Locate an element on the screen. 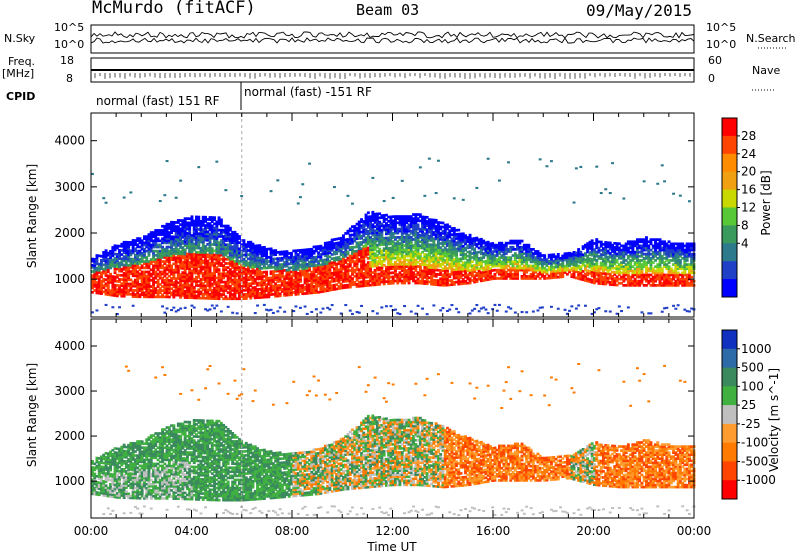 The height and width of the screenshot is (554, 800). freq-label: Freq. is located at coordinates (21, 61).